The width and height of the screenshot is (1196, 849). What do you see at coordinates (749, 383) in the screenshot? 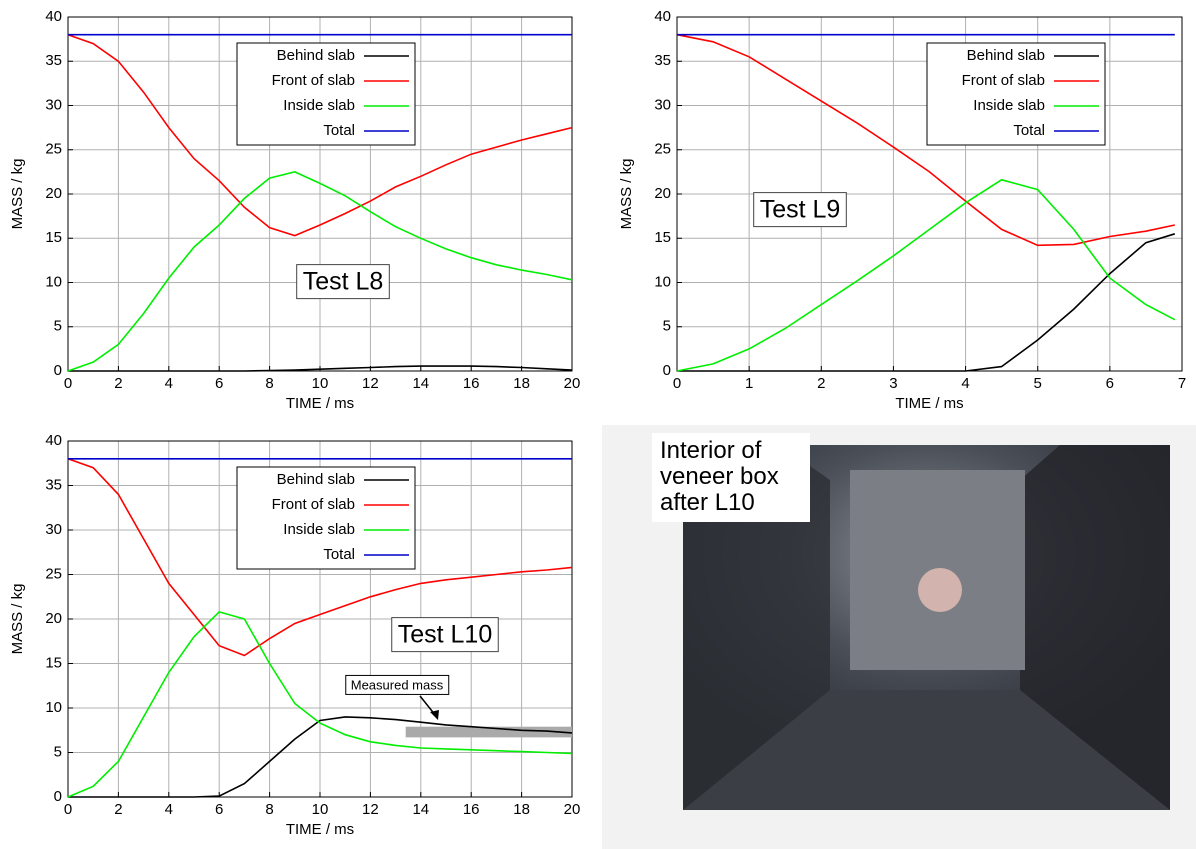
I see `x-tick-label: 1` at bounding box center [749, 383].